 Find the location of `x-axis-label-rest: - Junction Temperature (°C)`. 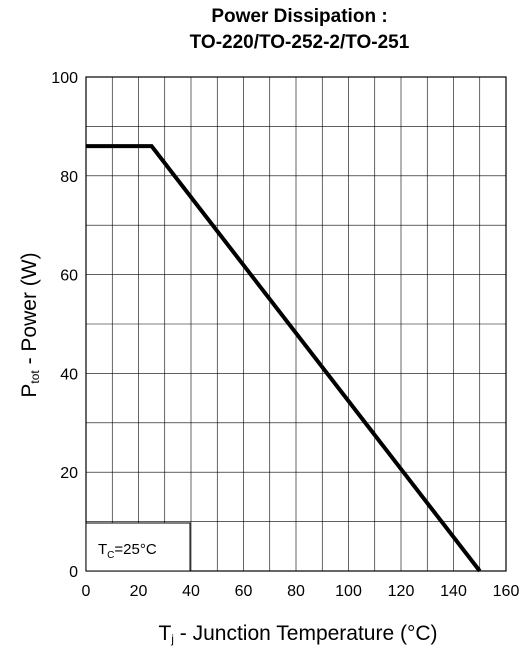

x-axis-label-rest: - Junction Temperature (°C) is located at coordinates (306, 633).